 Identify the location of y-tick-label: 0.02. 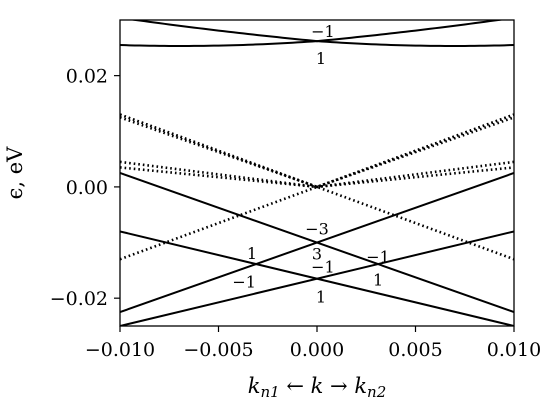
(87, 77).